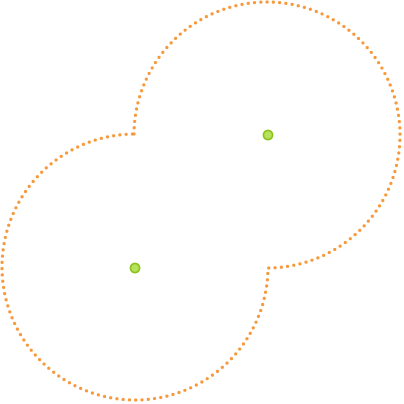  What do you see at coordinates (268, 135) in the screenshot?
I see `circle-center-marker-upper-right` at bounding box center [268, 135].